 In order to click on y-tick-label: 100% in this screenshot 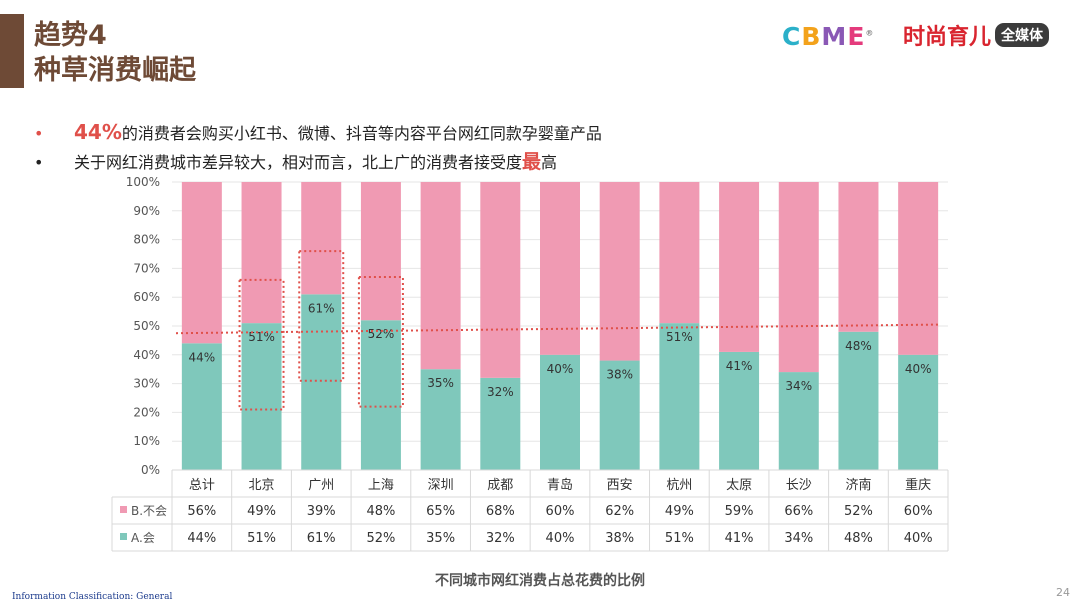, I will do `click(143, 182)`.